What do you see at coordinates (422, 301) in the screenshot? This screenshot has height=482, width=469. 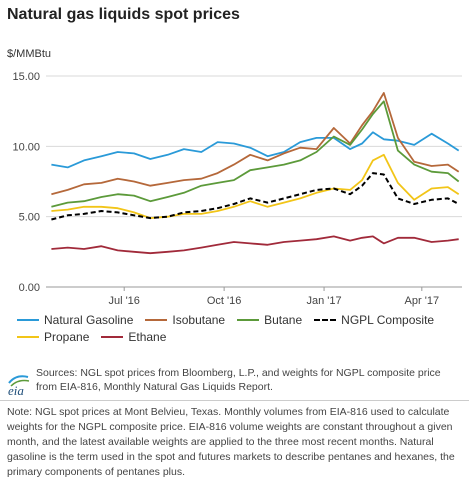 I see `x-tick-label: Apr '17` at bounding box center [422, 301].